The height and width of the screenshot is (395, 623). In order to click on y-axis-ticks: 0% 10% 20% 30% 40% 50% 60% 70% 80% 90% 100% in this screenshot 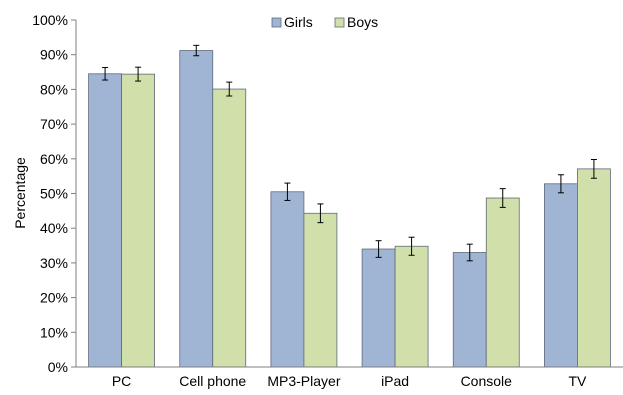, I will do `click(54, 193)`.